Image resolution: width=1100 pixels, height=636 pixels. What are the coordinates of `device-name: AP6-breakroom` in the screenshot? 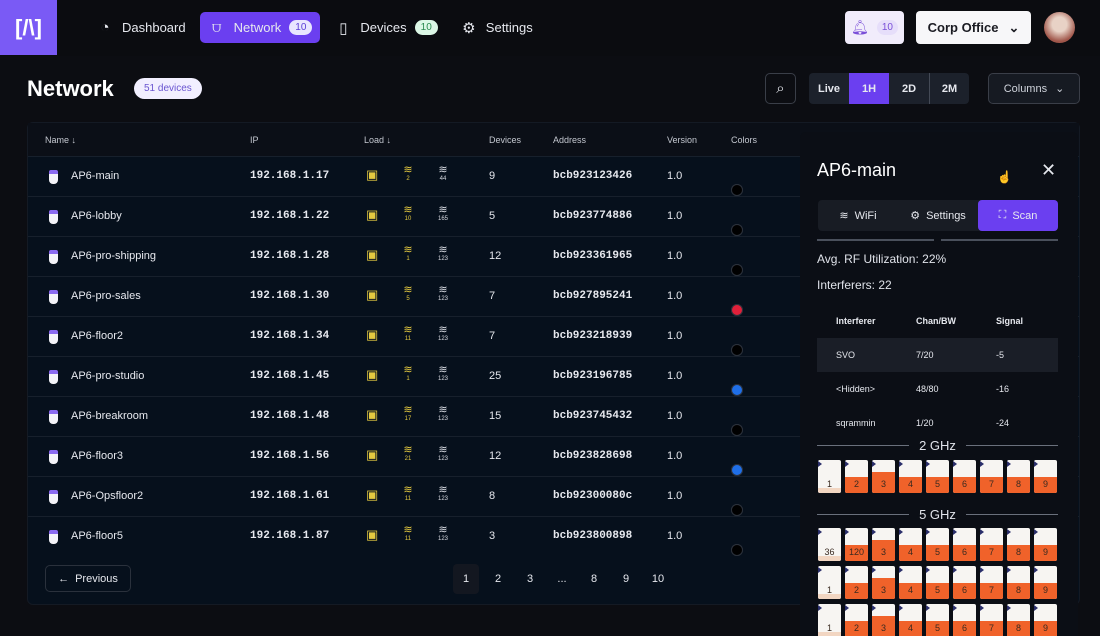 It's located at (110, 416).